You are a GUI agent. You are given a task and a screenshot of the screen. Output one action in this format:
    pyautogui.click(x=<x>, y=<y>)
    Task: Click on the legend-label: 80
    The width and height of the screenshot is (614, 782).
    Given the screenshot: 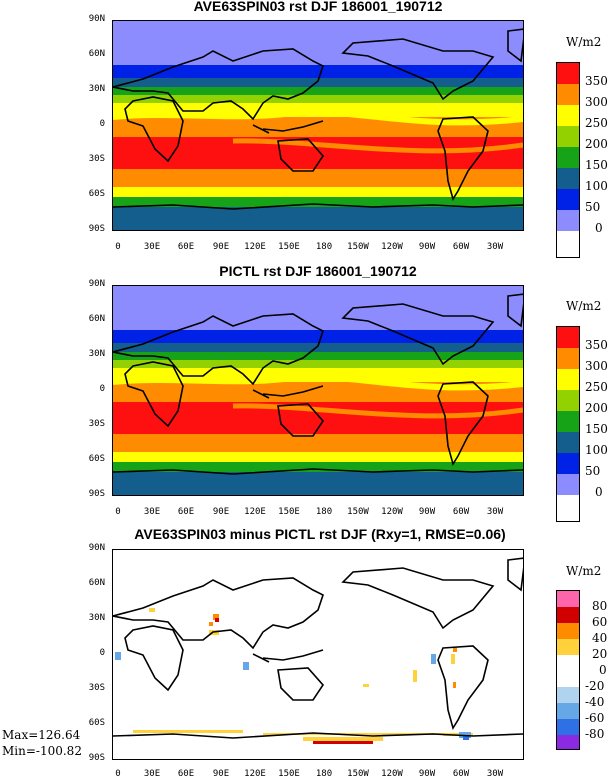 What is the action you would take?
    pyautogui.click(x=600, y=606)
    